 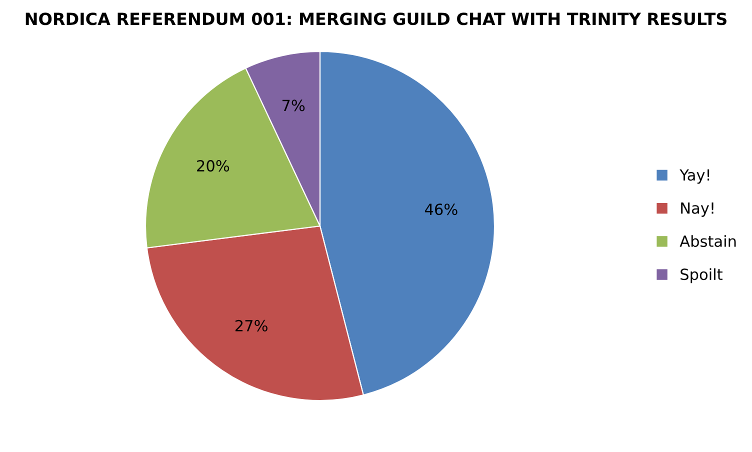 What do you see at coordinates (697, 209) in the screenshot?
I see `legend-label: Nay!` at bounding box center [697, 209].